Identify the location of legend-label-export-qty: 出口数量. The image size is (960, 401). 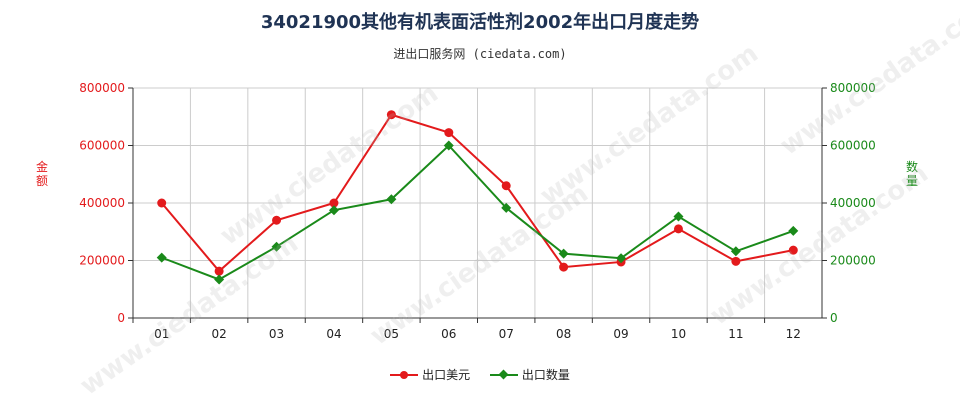
(545, 375).